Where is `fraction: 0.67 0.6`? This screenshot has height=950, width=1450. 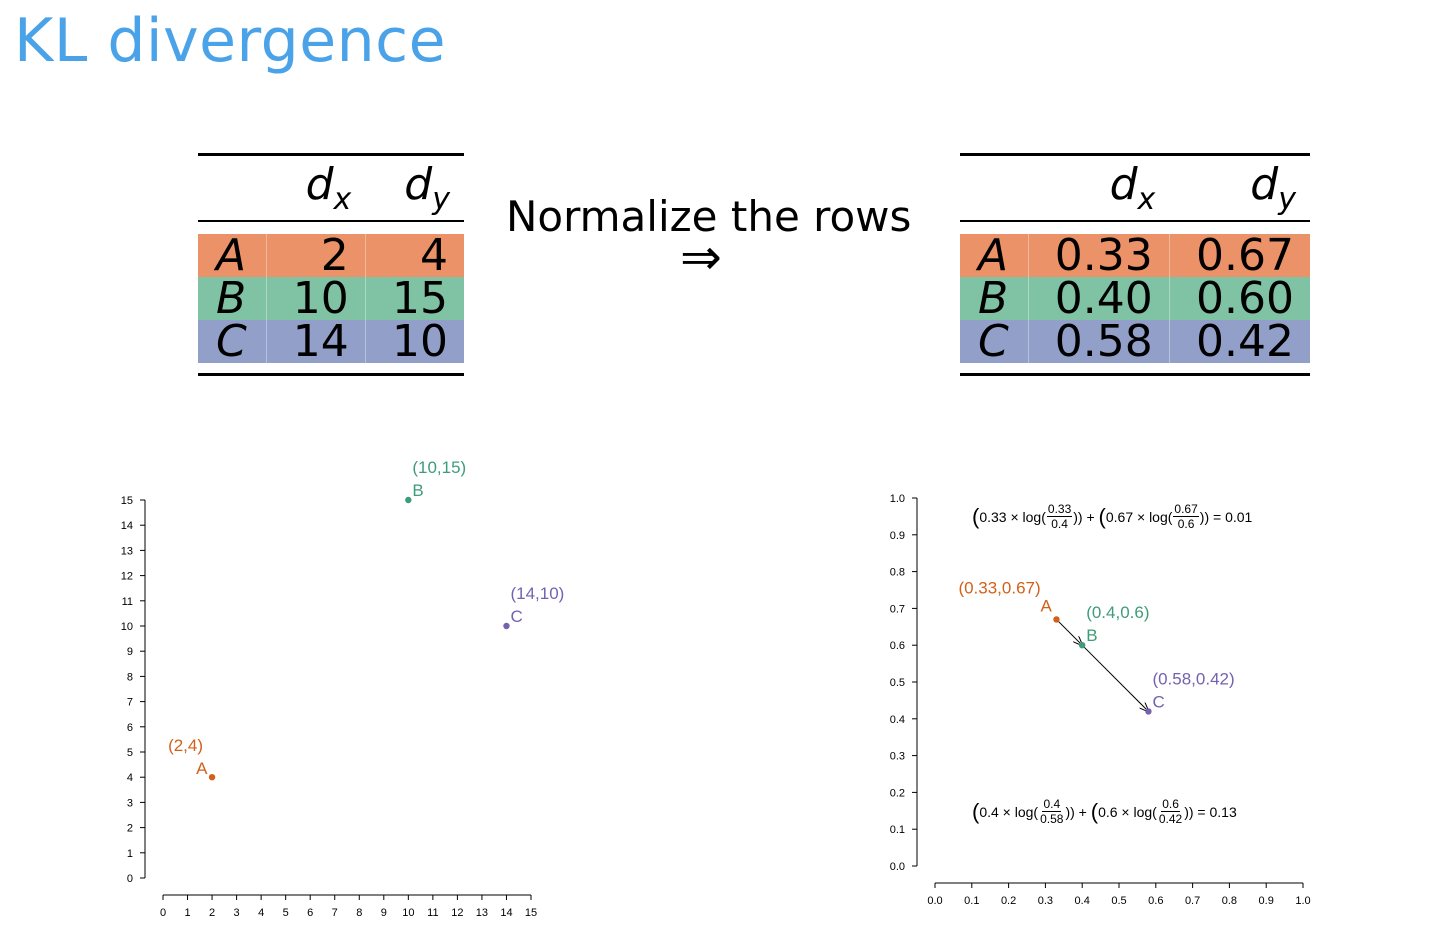 fraction: 0.67 0.6 is located at coordinates (1186, 516).